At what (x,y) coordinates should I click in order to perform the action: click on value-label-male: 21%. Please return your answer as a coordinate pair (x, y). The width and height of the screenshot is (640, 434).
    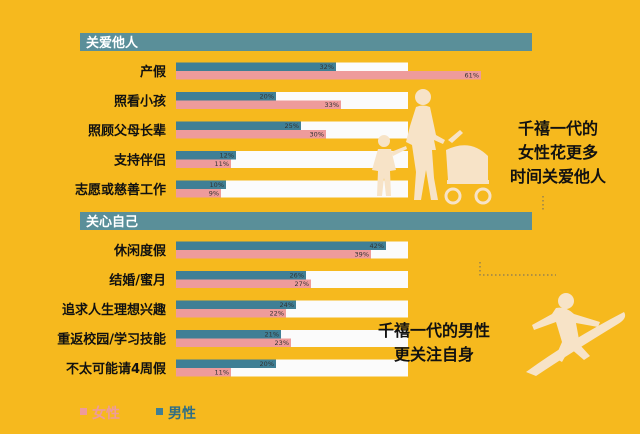
    Looking at the image, I should click on (272, 335).